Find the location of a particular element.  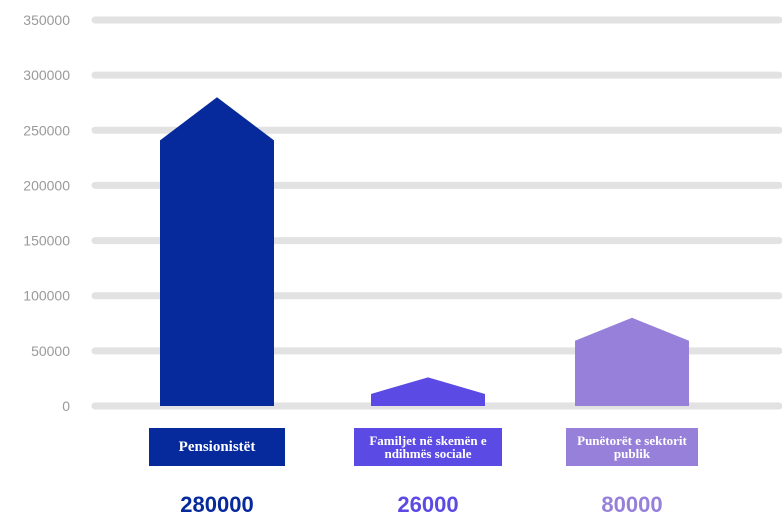

category-label-familjet: Familjet në skemën e ndihmës sociale is located at coordinates (428, 447).